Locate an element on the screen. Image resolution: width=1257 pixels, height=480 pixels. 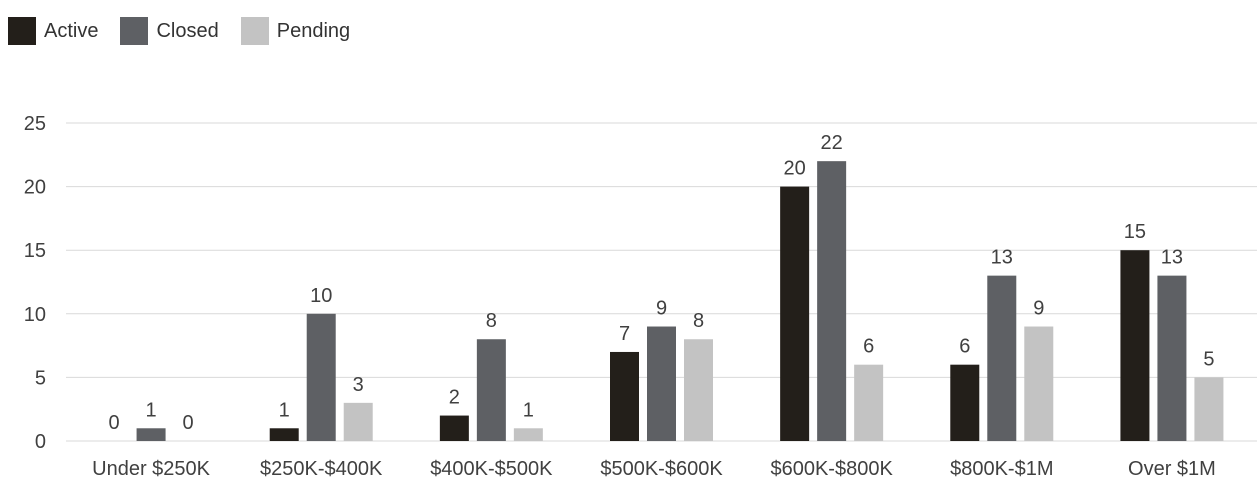
legend-item-active: Active is located at coordinates (53, 31).